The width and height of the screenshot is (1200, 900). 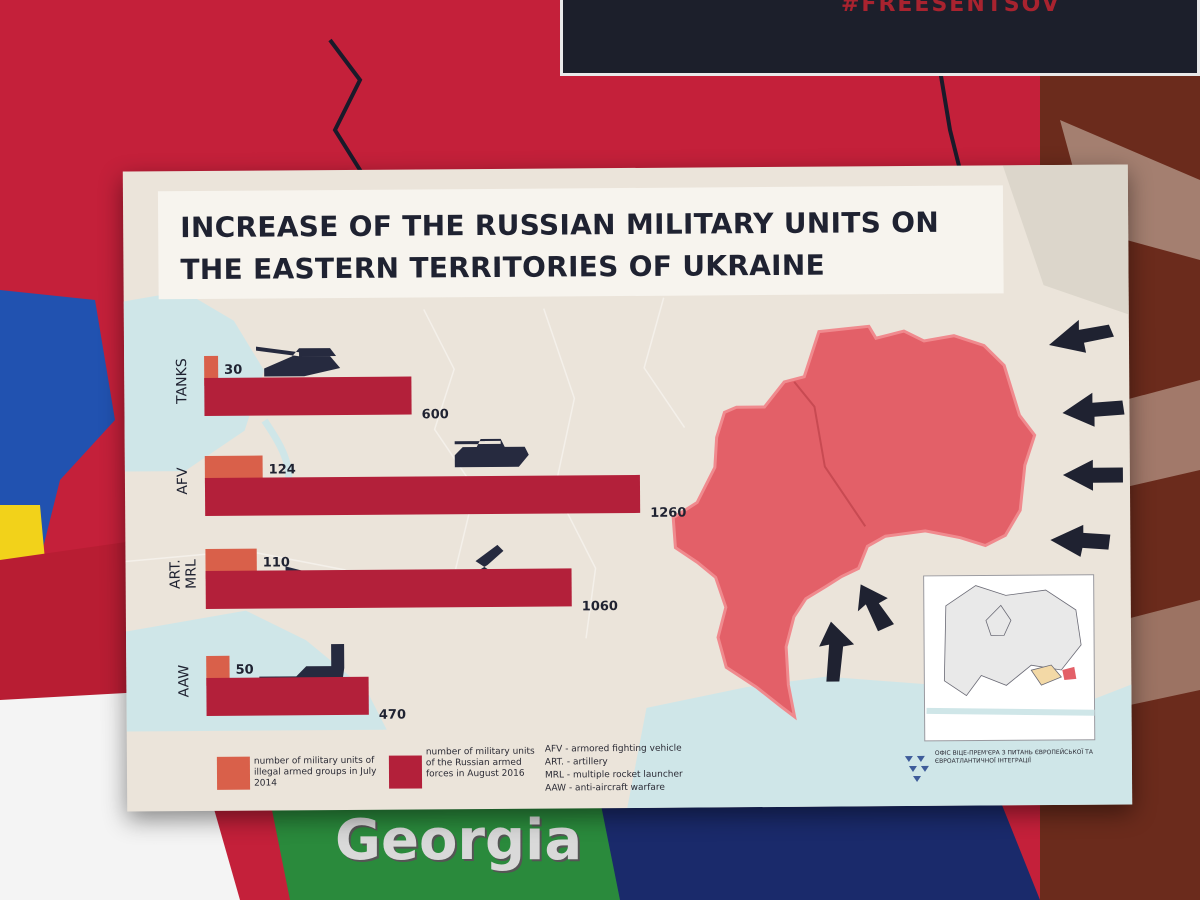 What do you see at coordinates (175, 574) in the screenshot?
I see `category-label-2-0: ART.` at bounding box center [175, 574].